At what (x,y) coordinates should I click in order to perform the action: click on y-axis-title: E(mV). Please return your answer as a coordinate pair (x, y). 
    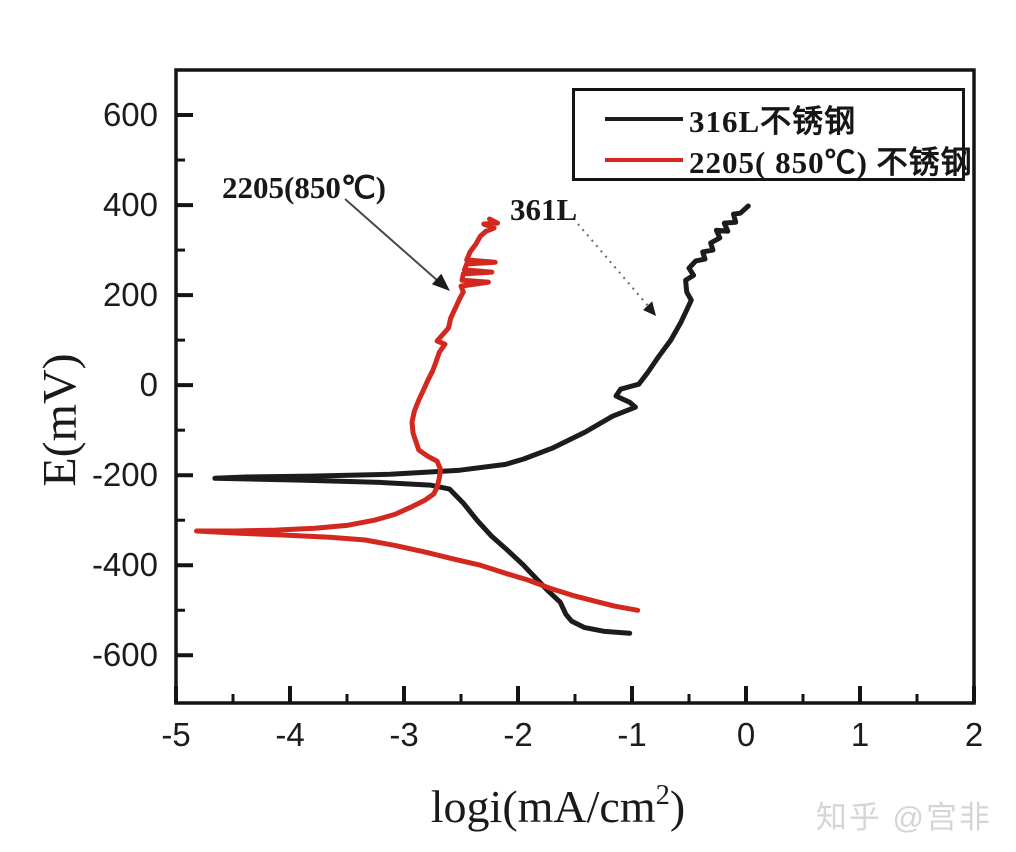
    Looking at the image, I should click on (60, 420).